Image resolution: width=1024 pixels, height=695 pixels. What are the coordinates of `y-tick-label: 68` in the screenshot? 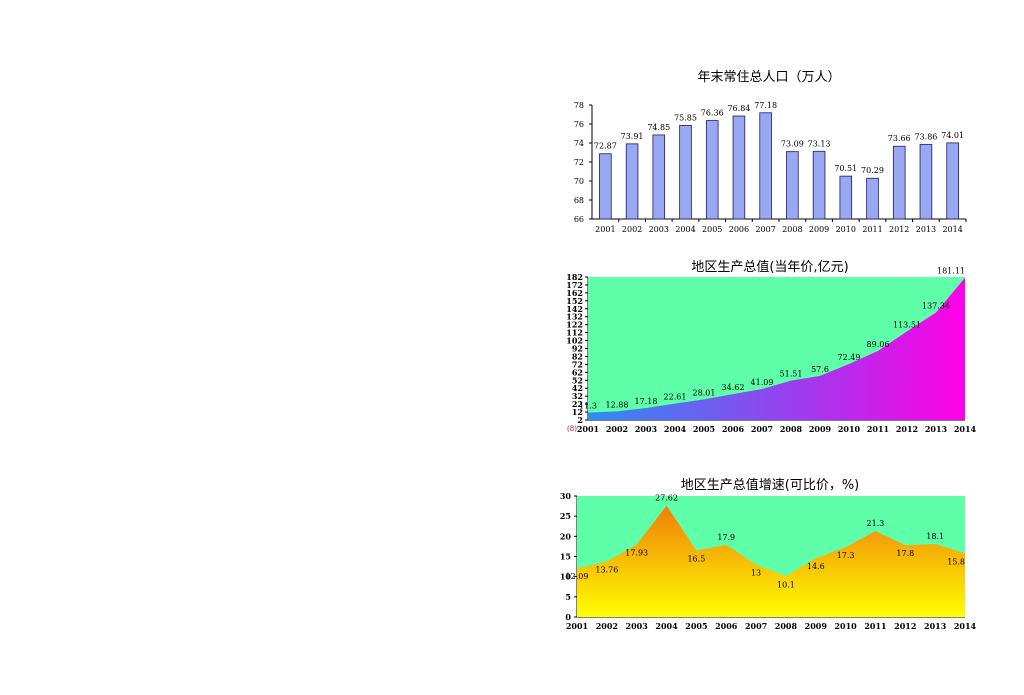 It's located at (579, 200).